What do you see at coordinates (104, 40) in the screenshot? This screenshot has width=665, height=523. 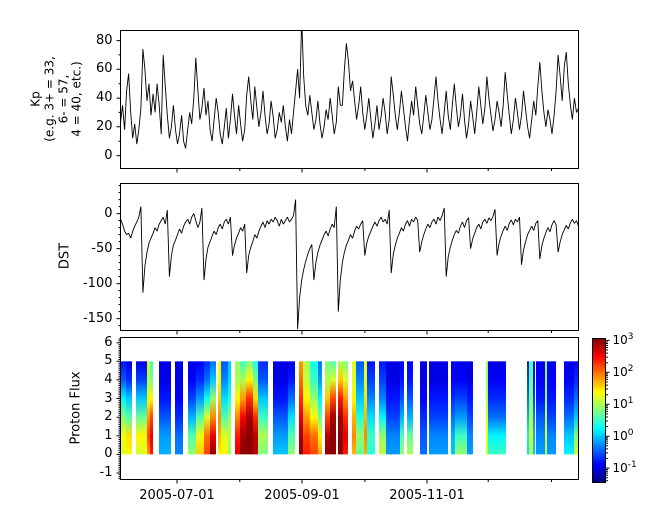 I see `kp-ytick-label: 80` at bounding box center [104, 40].